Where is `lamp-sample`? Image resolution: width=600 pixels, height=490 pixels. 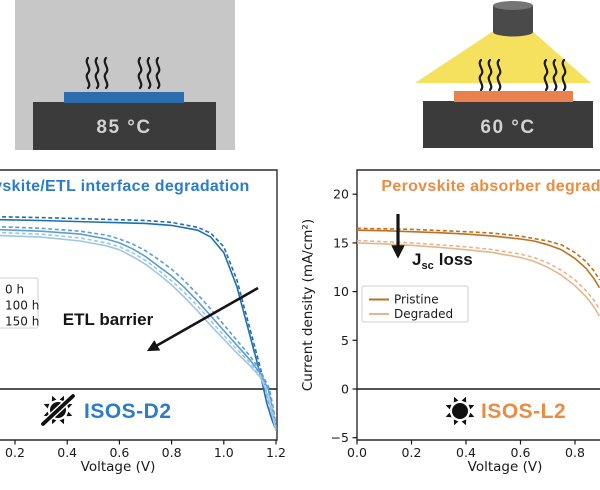 lamp-sample is located at coordinates (513, 96).